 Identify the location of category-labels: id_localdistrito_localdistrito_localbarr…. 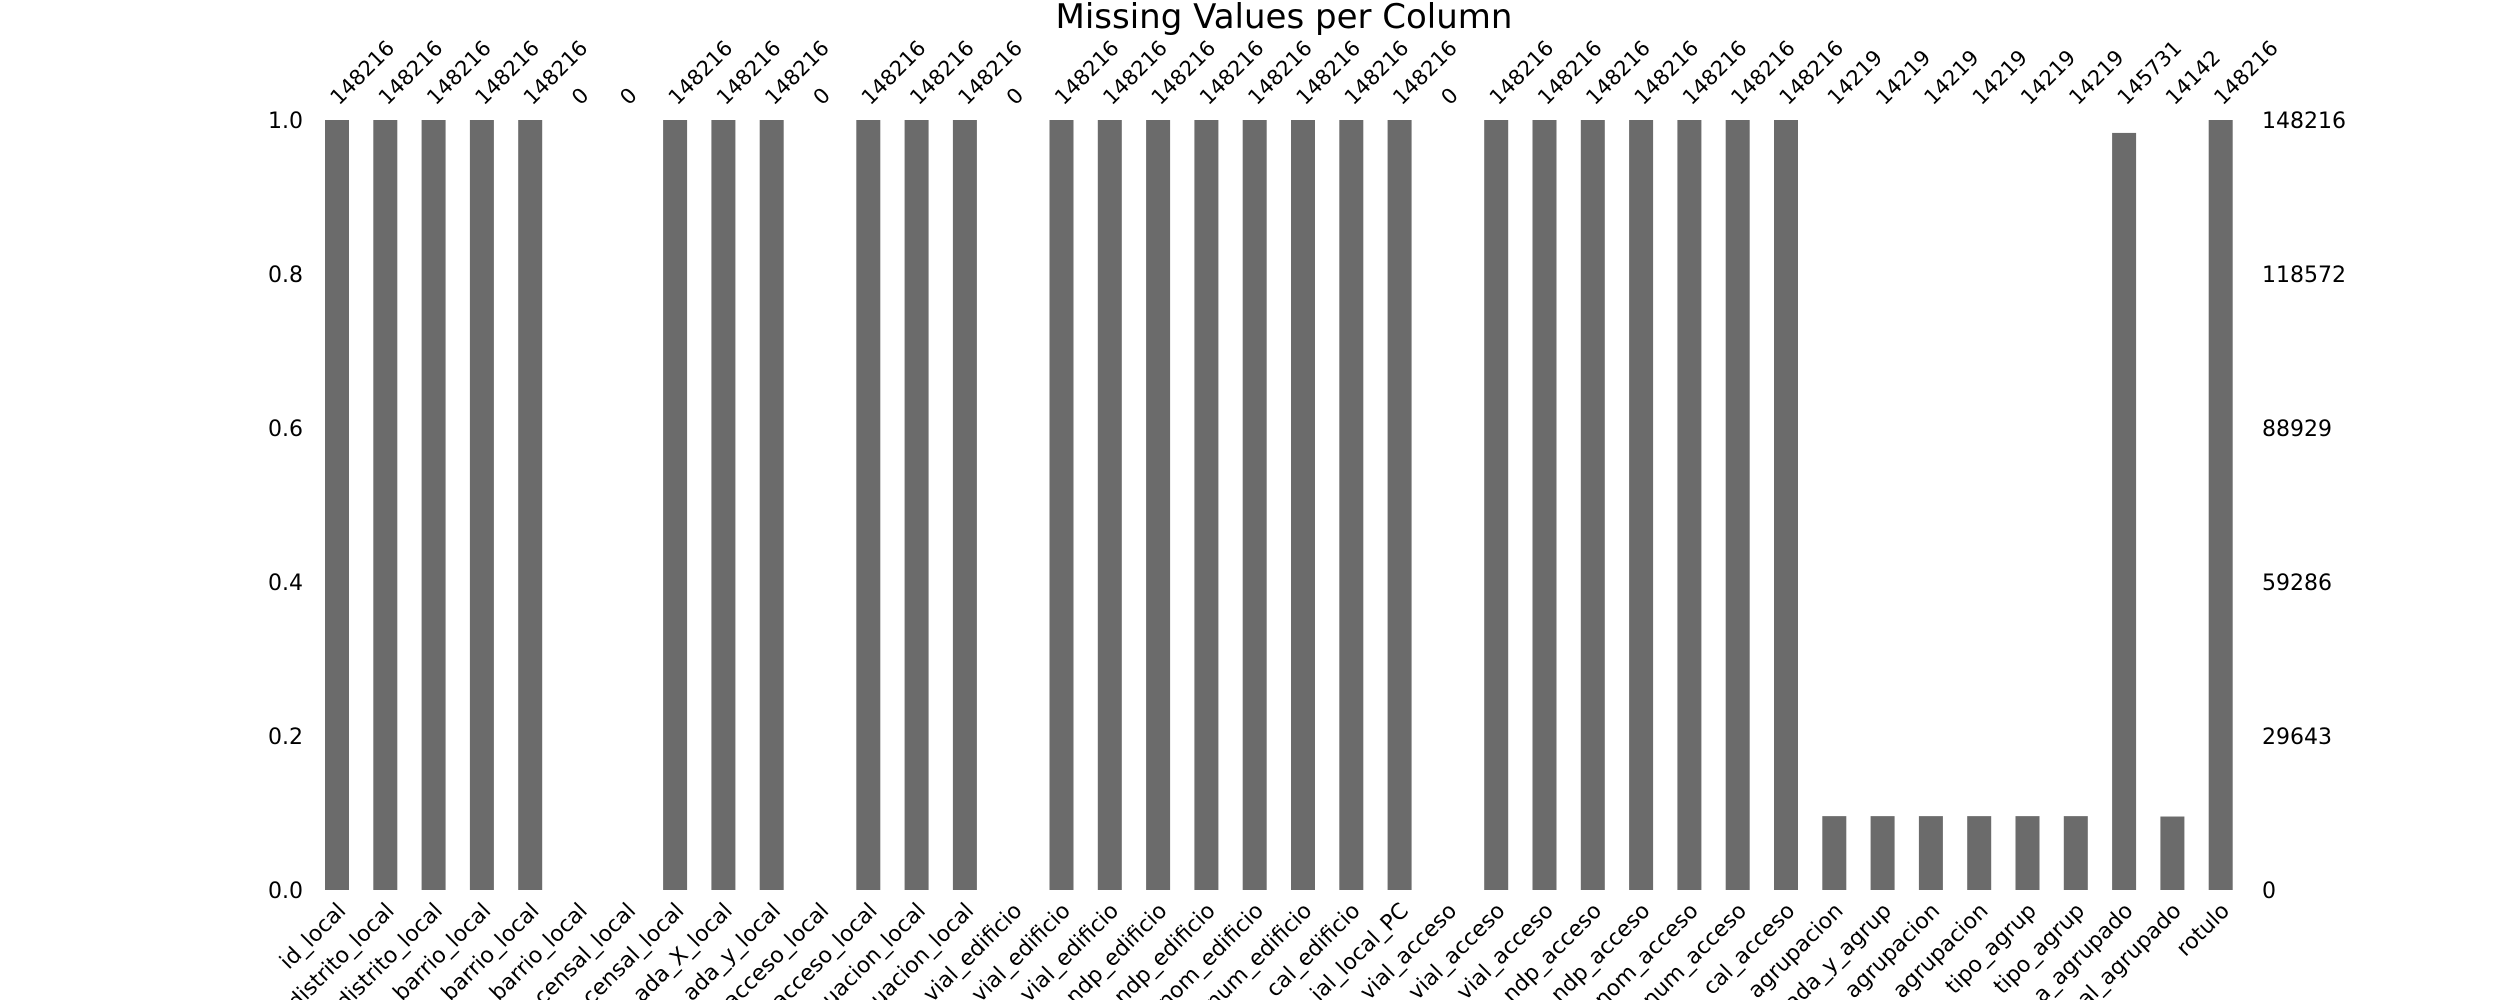
(1255, 952).